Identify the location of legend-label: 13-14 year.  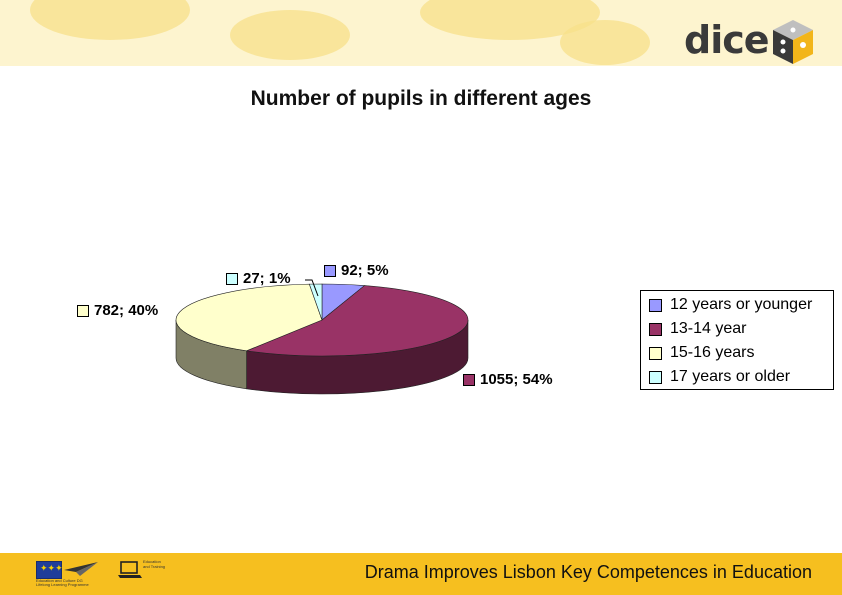
(708, 328).